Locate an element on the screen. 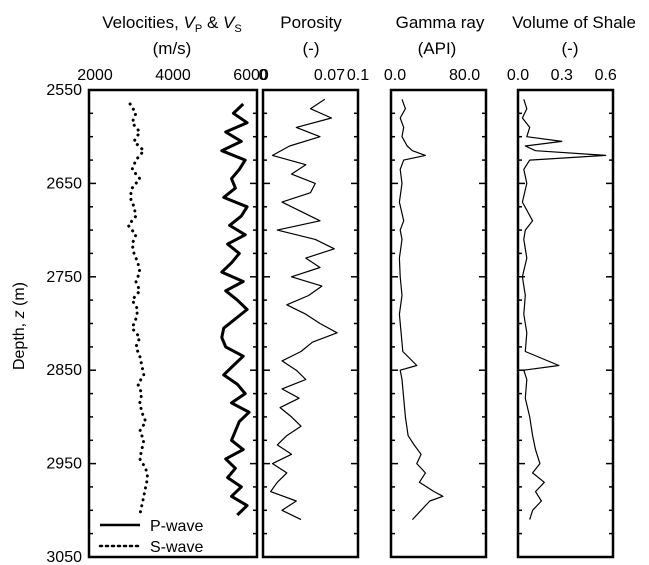 Image resolution: width=649 pixels, height=565 pixels. porosity-unit-label: (-) is located at coordinates (311, 48).